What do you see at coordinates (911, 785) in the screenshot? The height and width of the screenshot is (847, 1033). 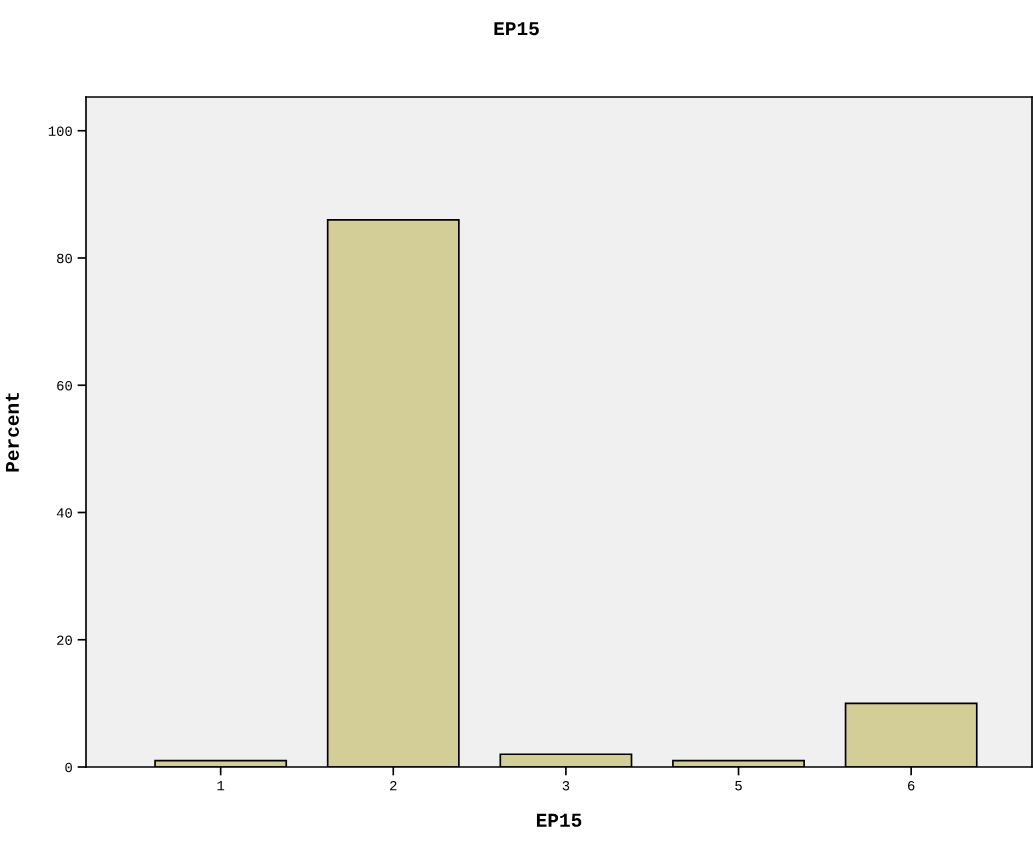 I see `x-tick-label: 6` at bounding box center [911, 785].